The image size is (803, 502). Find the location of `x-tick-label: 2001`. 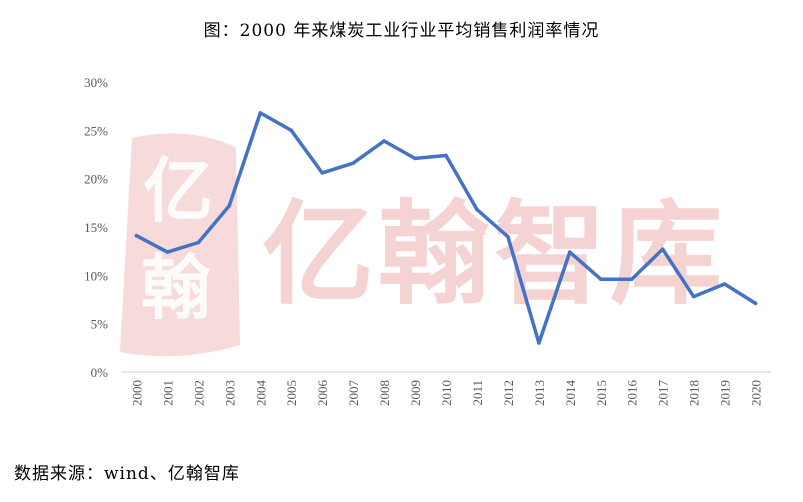

x-tick-label: 2001 is located at coordinates (167, 393).